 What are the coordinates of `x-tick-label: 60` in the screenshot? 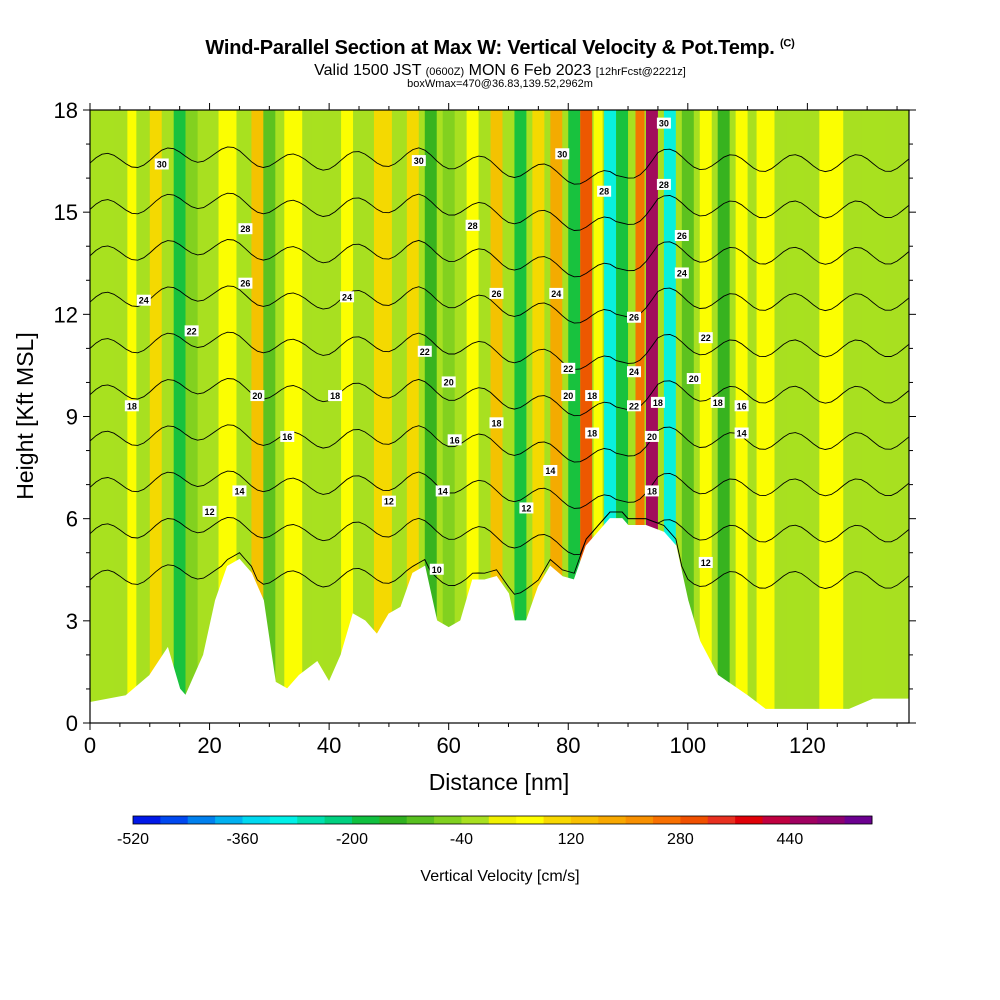 It's located at (448, 745).